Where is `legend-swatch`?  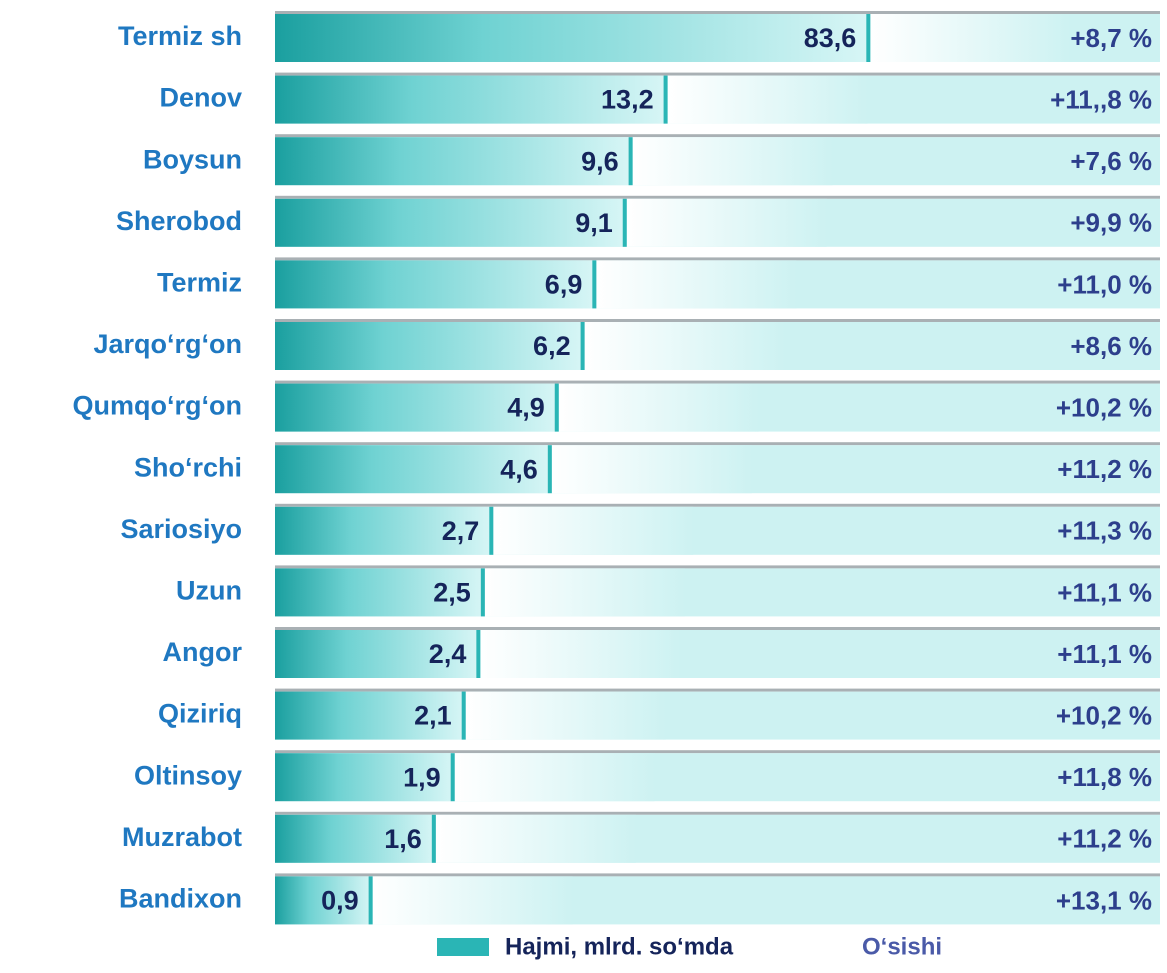
legend-swatch is located at coordinates (463, 947).